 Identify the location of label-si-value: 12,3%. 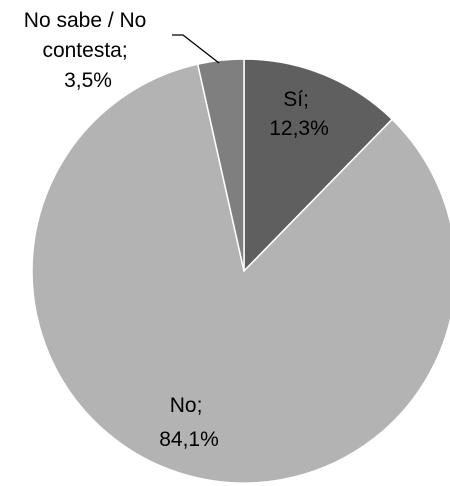
(299, 128).